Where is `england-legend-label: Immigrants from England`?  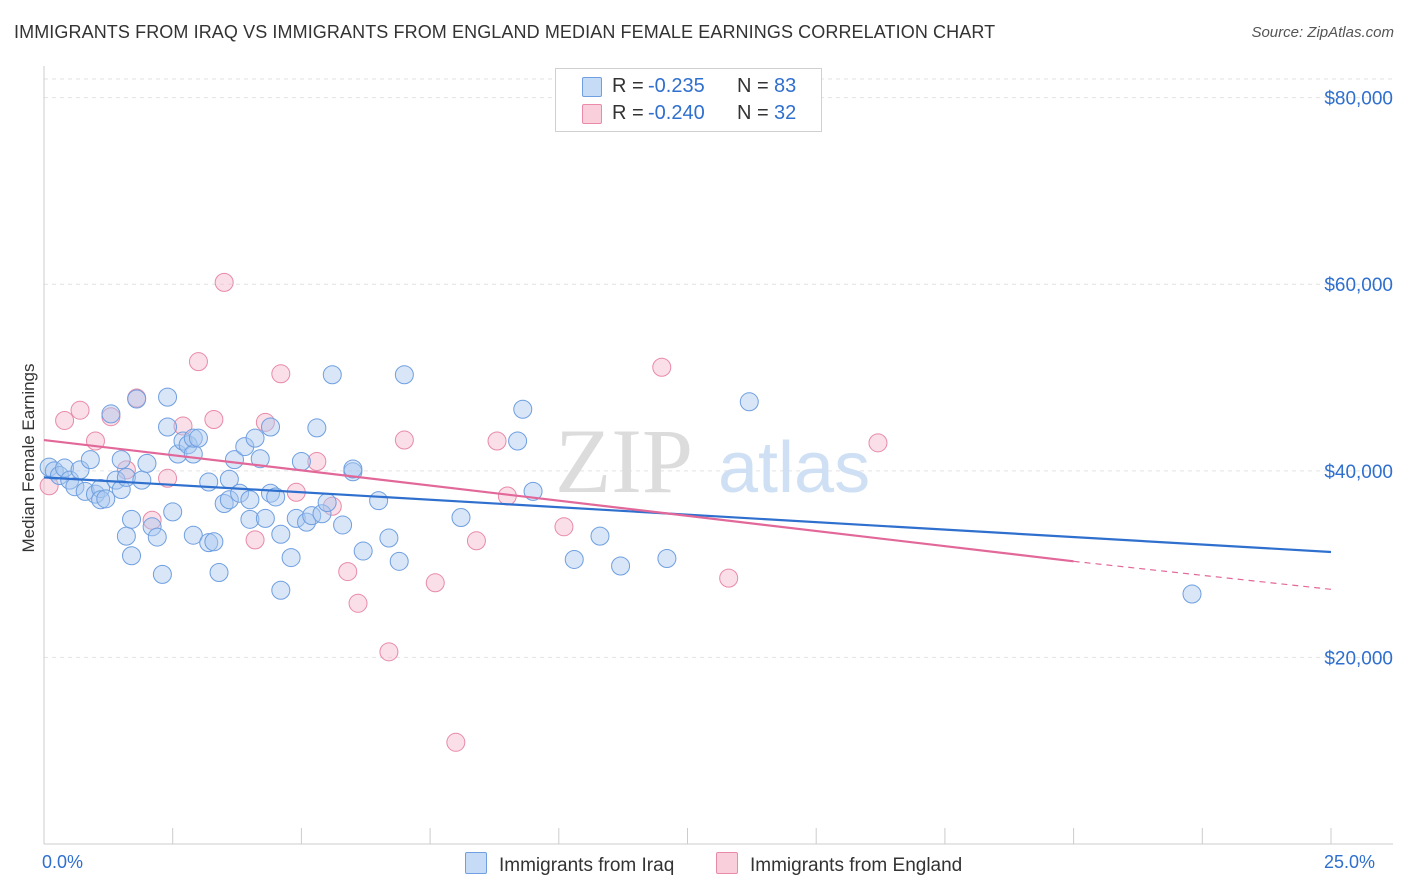 england-legend-label: Immigrants from England is located at coordinates (856, 865).